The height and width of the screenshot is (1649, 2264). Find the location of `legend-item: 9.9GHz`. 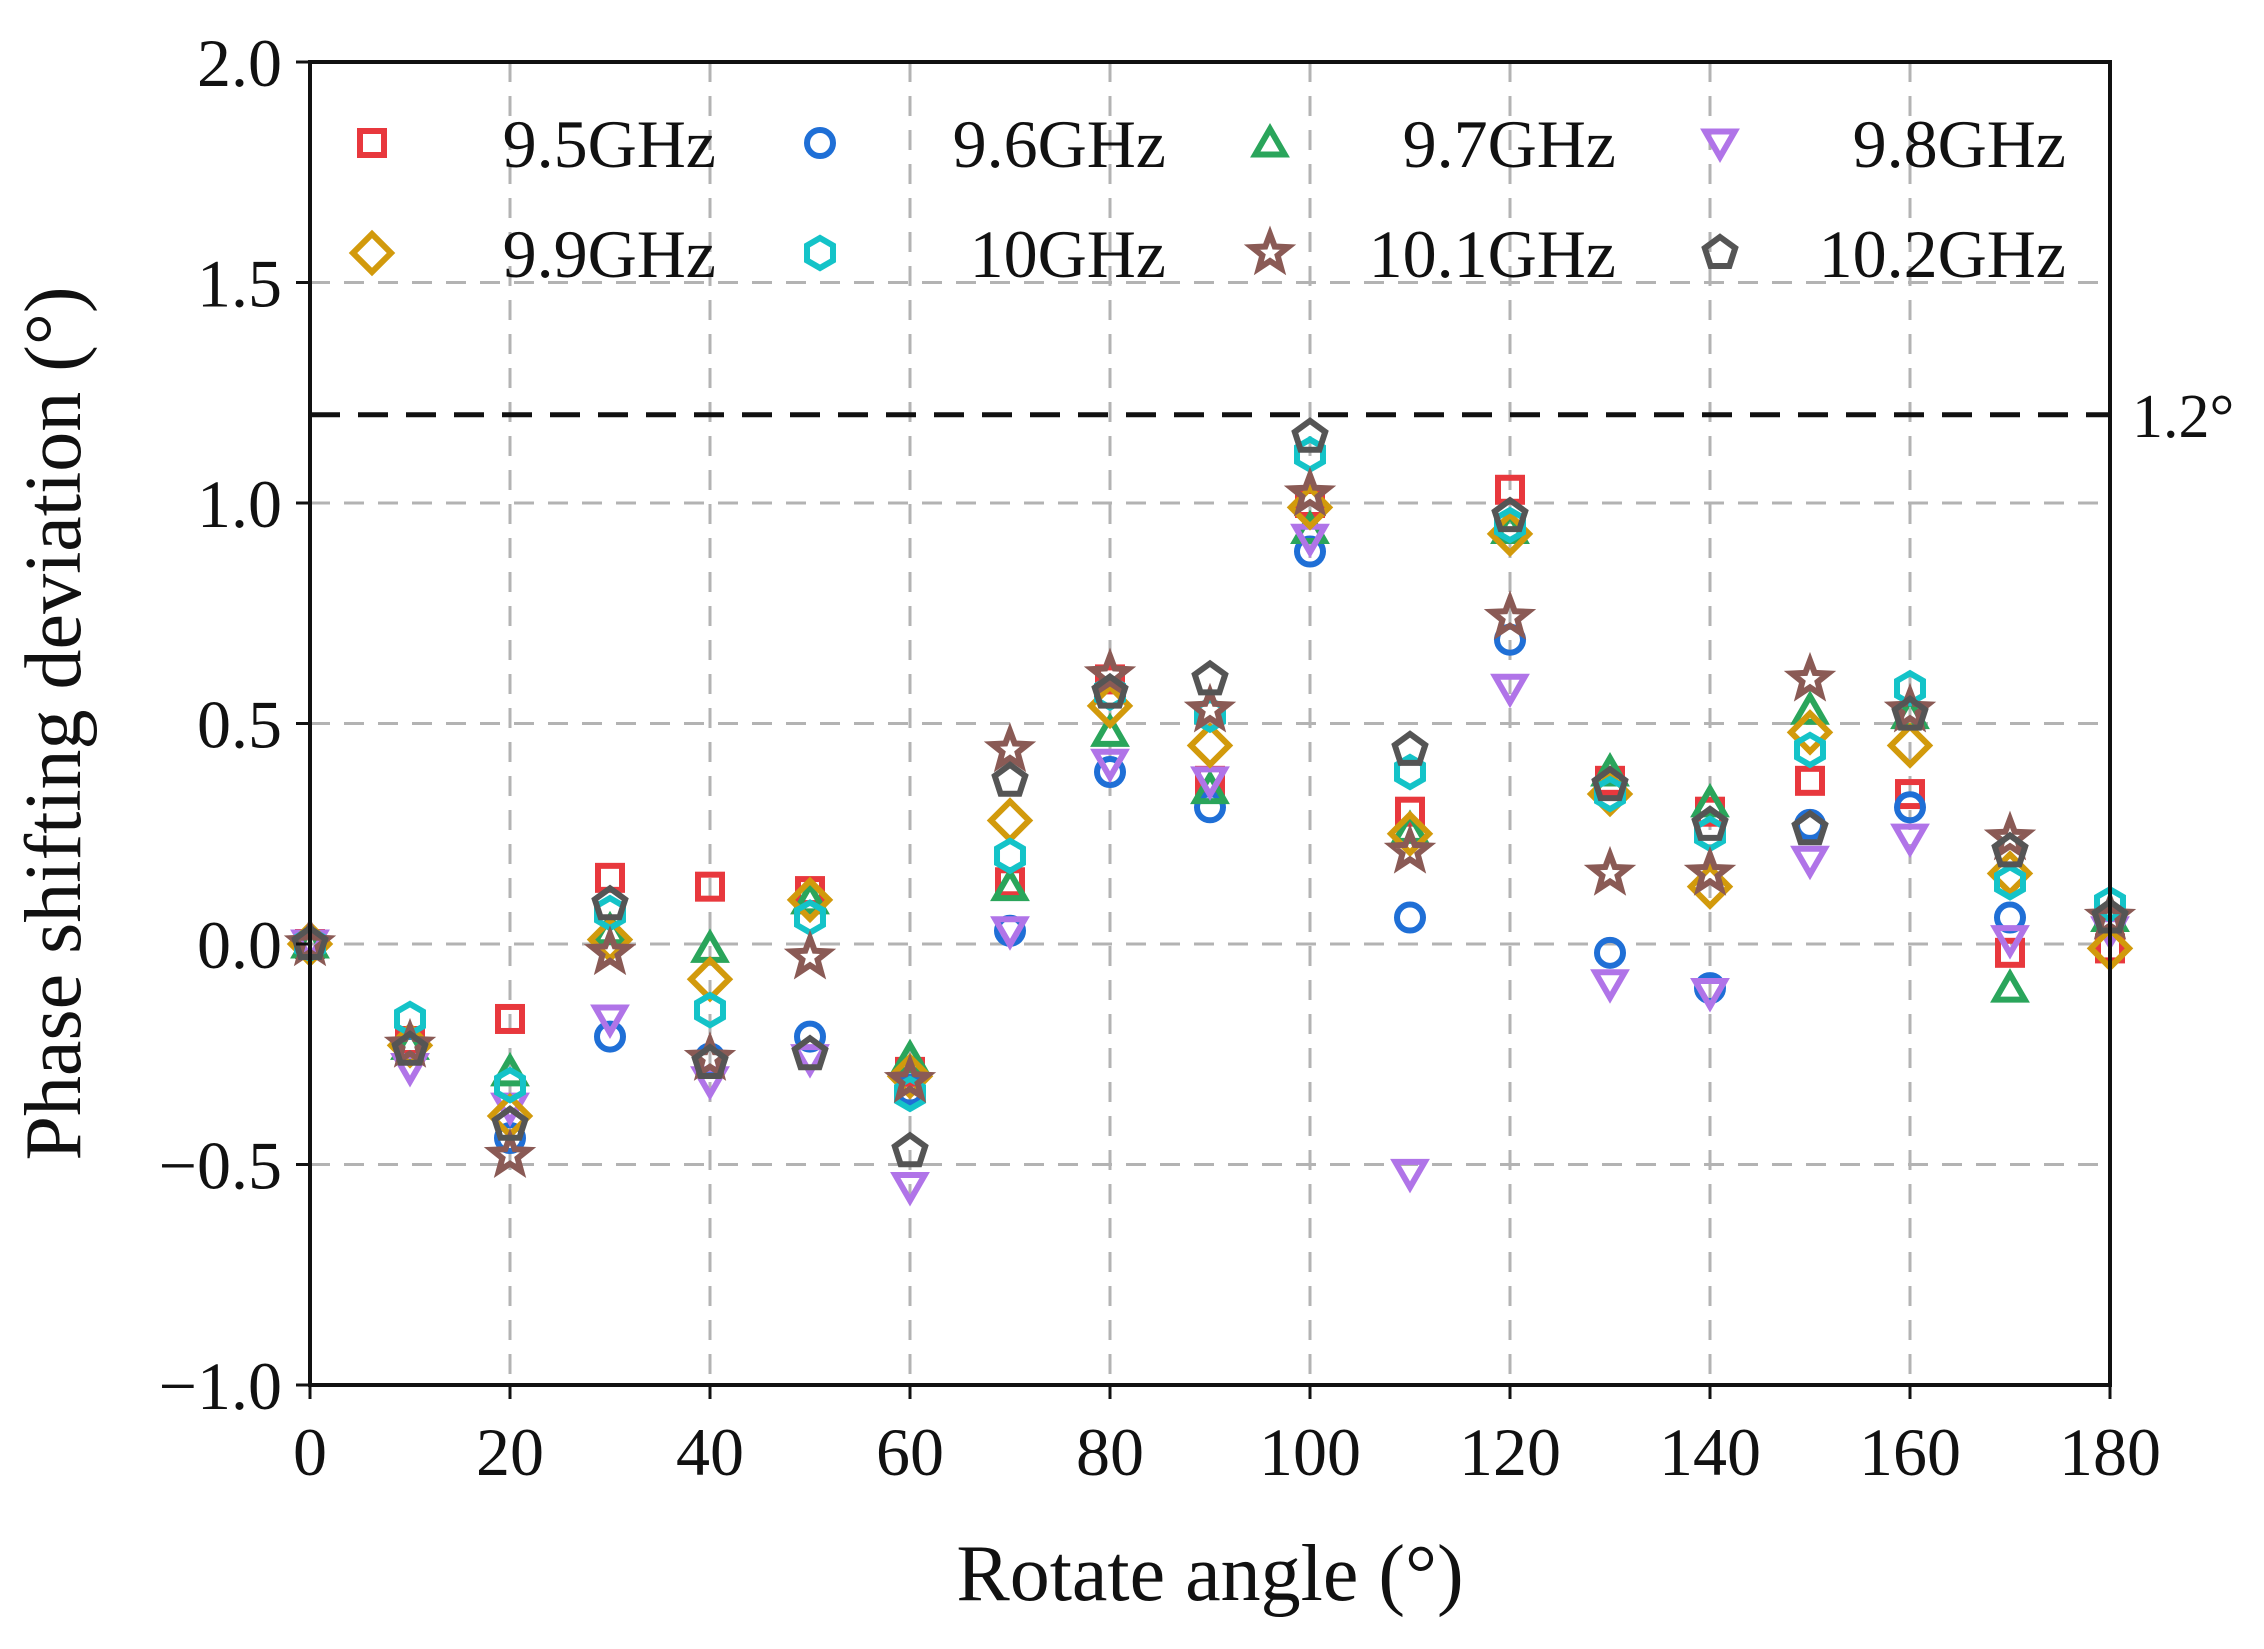

legend-item: 9.9GHz is located at coordinates (532, 254).